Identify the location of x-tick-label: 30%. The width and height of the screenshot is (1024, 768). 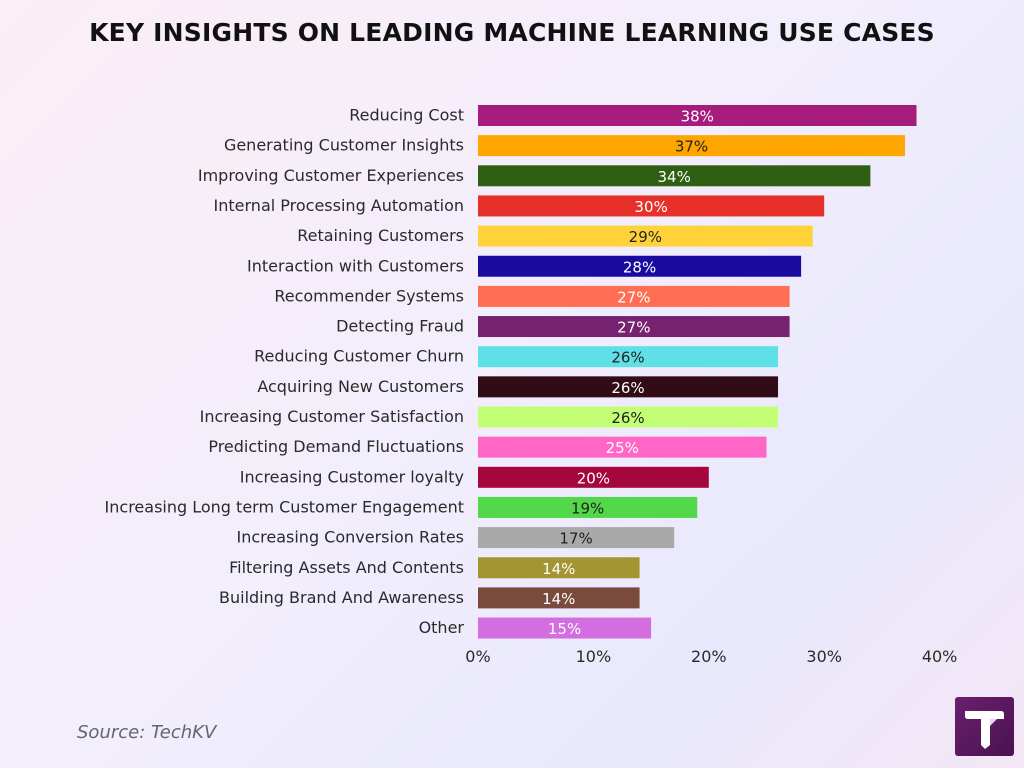
(824, 656).